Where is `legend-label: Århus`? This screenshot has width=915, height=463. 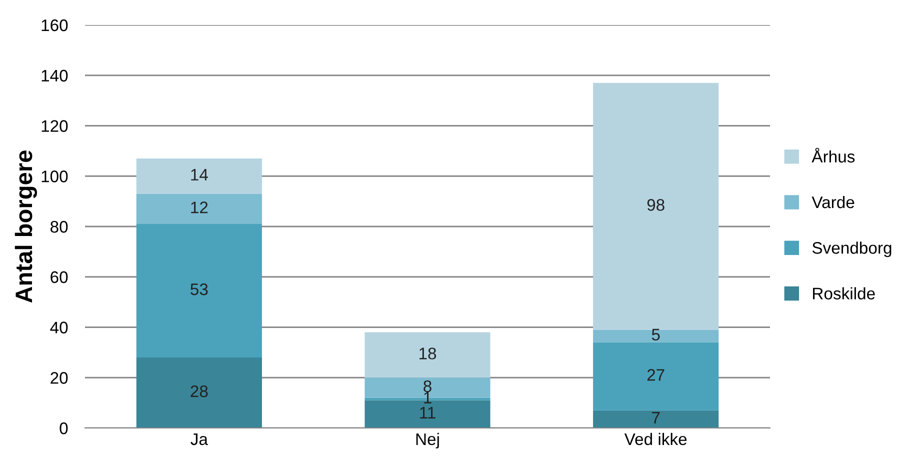
legend-label: Århus is located at coordinates (833, 155).